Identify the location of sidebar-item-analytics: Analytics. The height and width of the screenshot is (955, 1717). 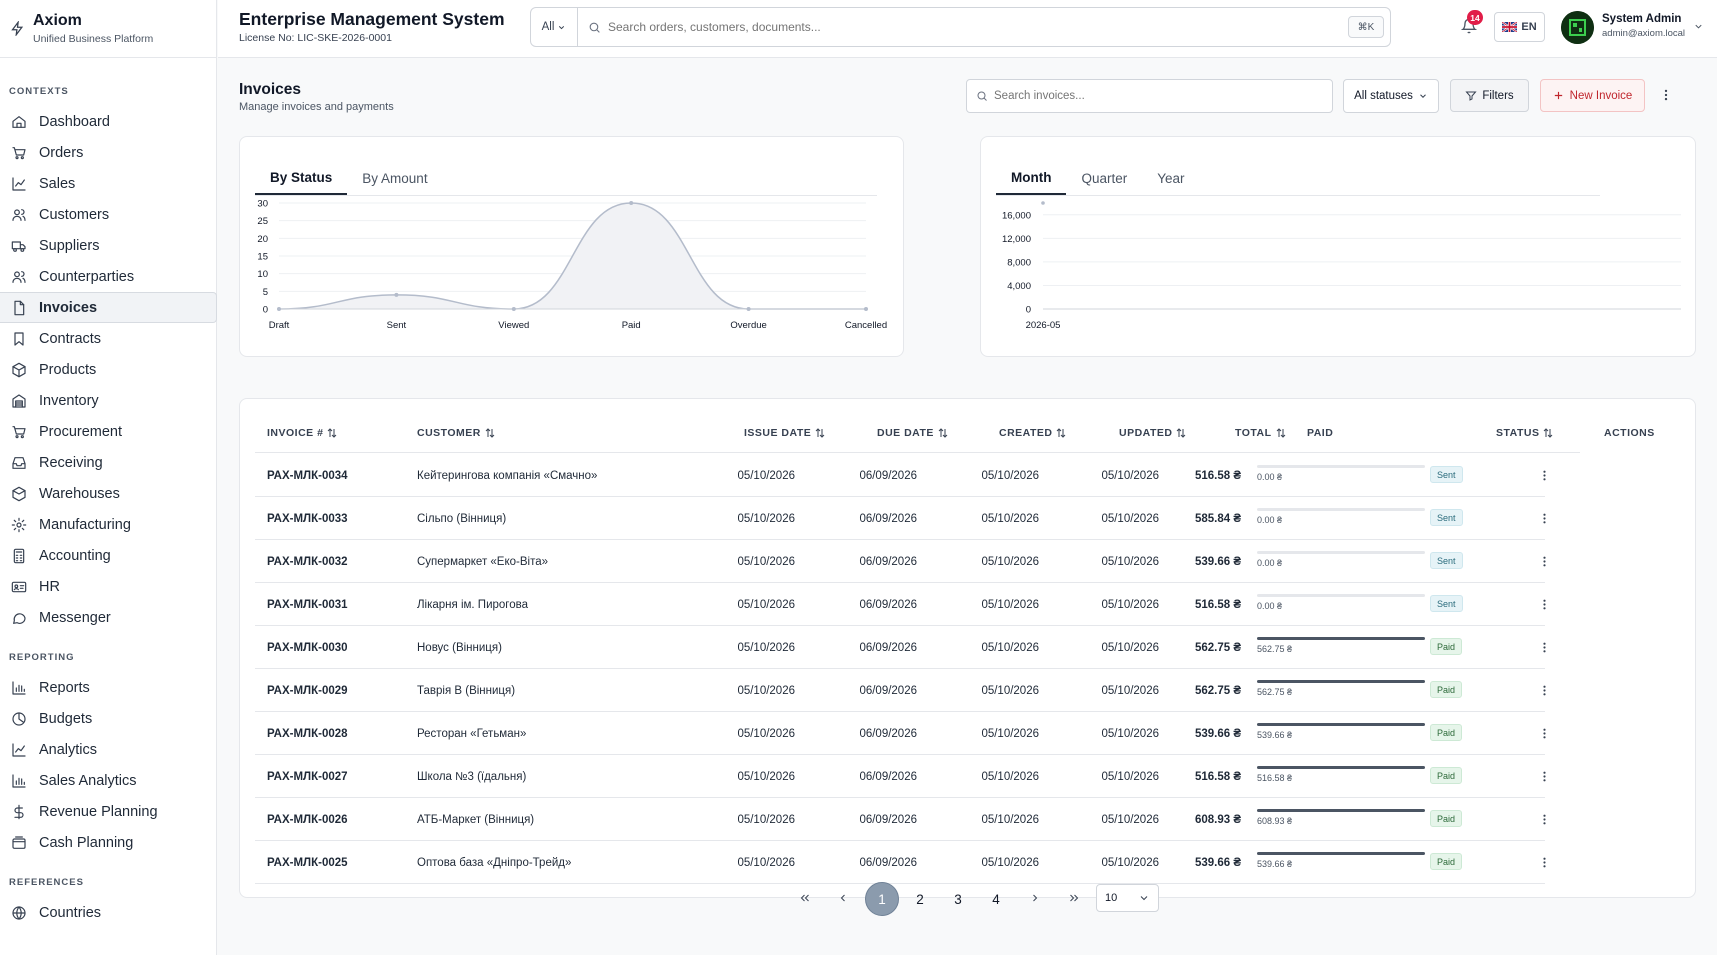
(108, 749).